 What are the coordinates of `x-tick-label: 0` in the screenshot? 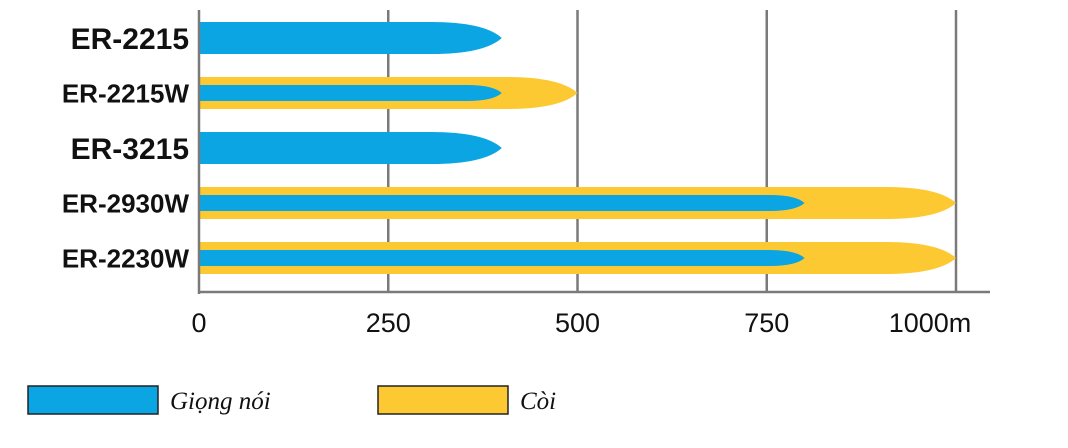 It's located at (198, 323).